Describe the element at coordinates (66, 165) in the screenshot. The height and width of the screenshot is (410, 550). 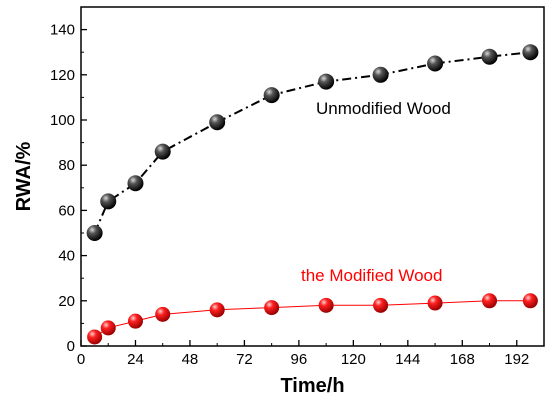
I see `y-tick-label: 80` at that location.